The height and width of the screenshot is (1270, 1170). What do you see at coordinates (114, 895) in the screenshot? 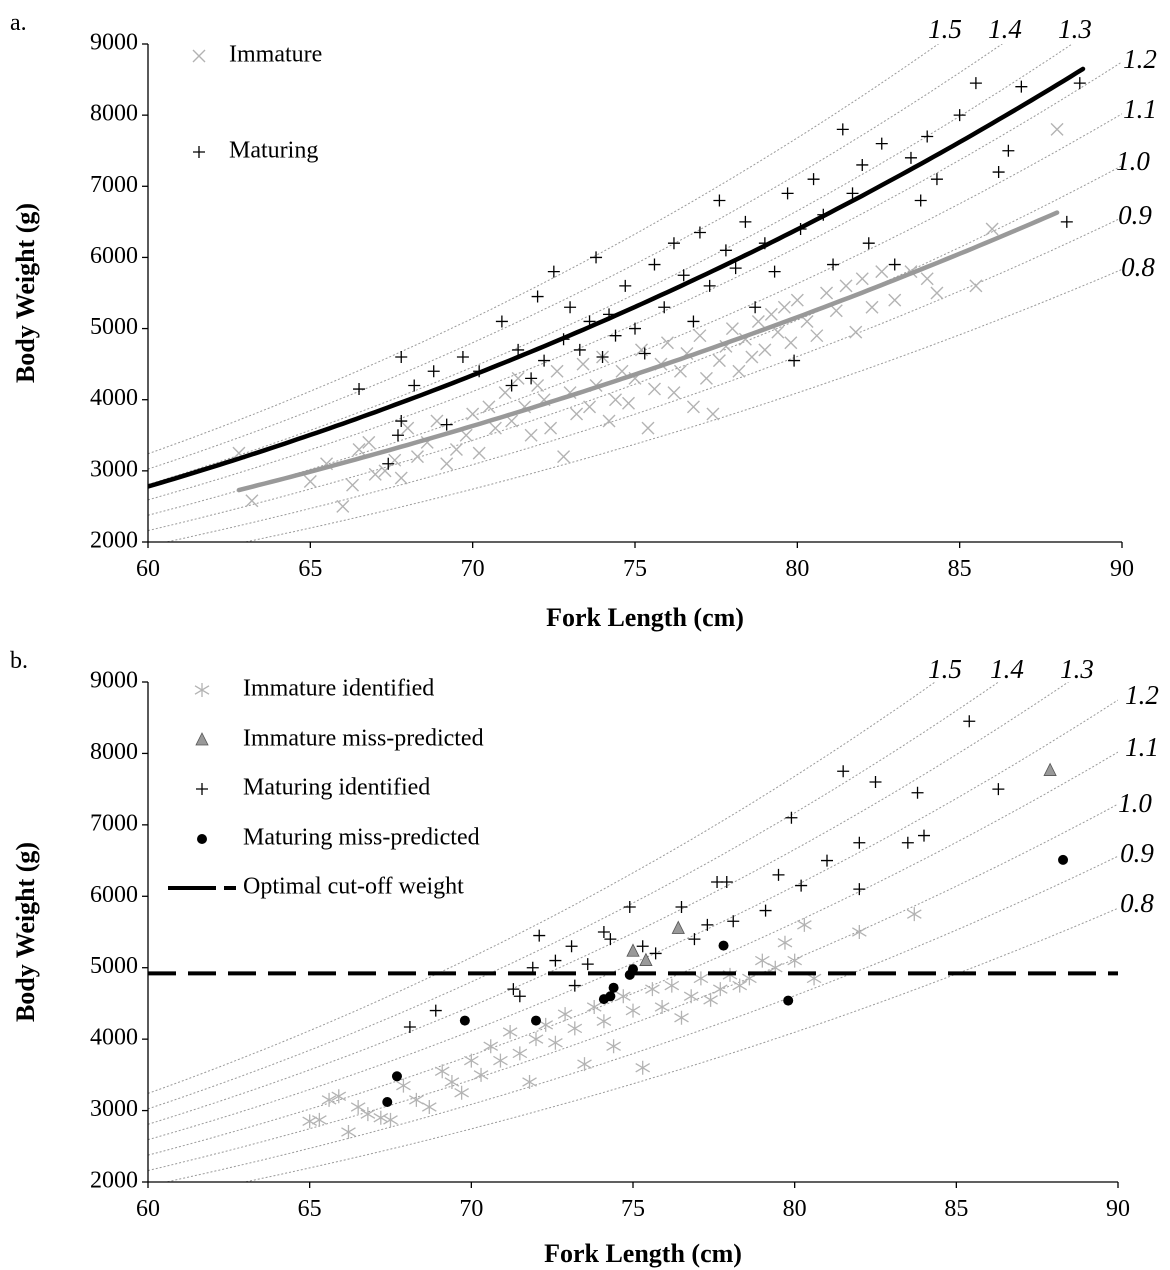
I see `y-tick-label: 6000` at bounding box center [114, 895].